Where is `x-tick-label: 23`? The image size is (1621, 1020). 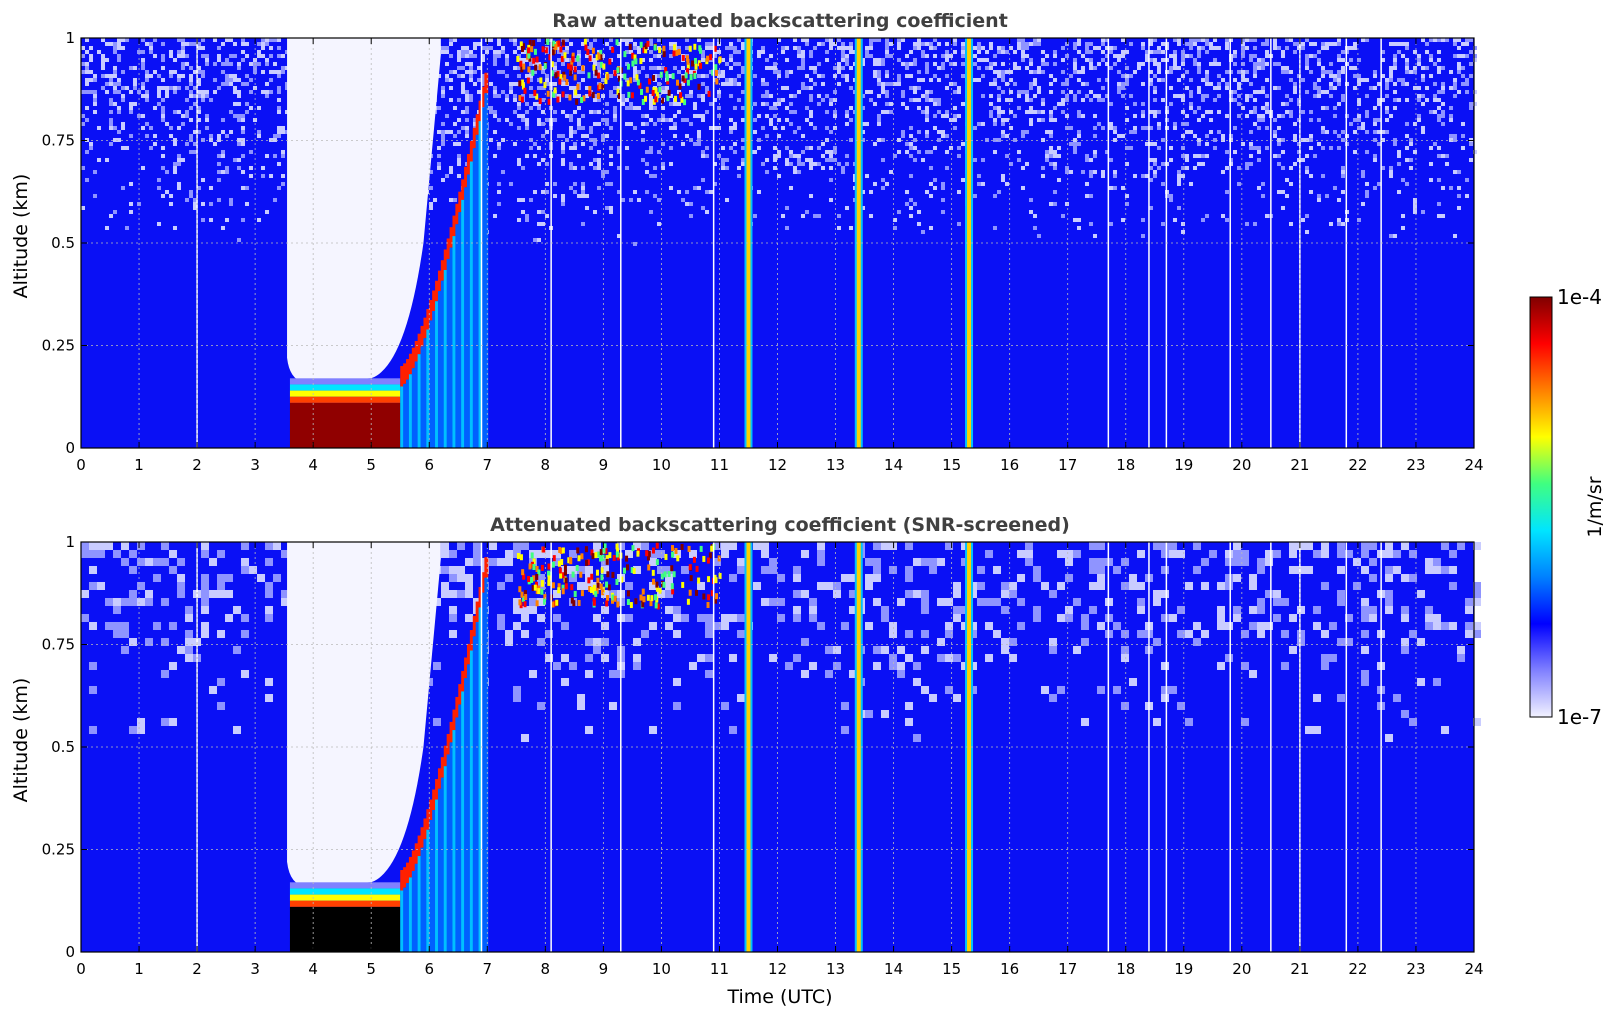 x-tick-label: 23 is located at coordinates (1415, 465).